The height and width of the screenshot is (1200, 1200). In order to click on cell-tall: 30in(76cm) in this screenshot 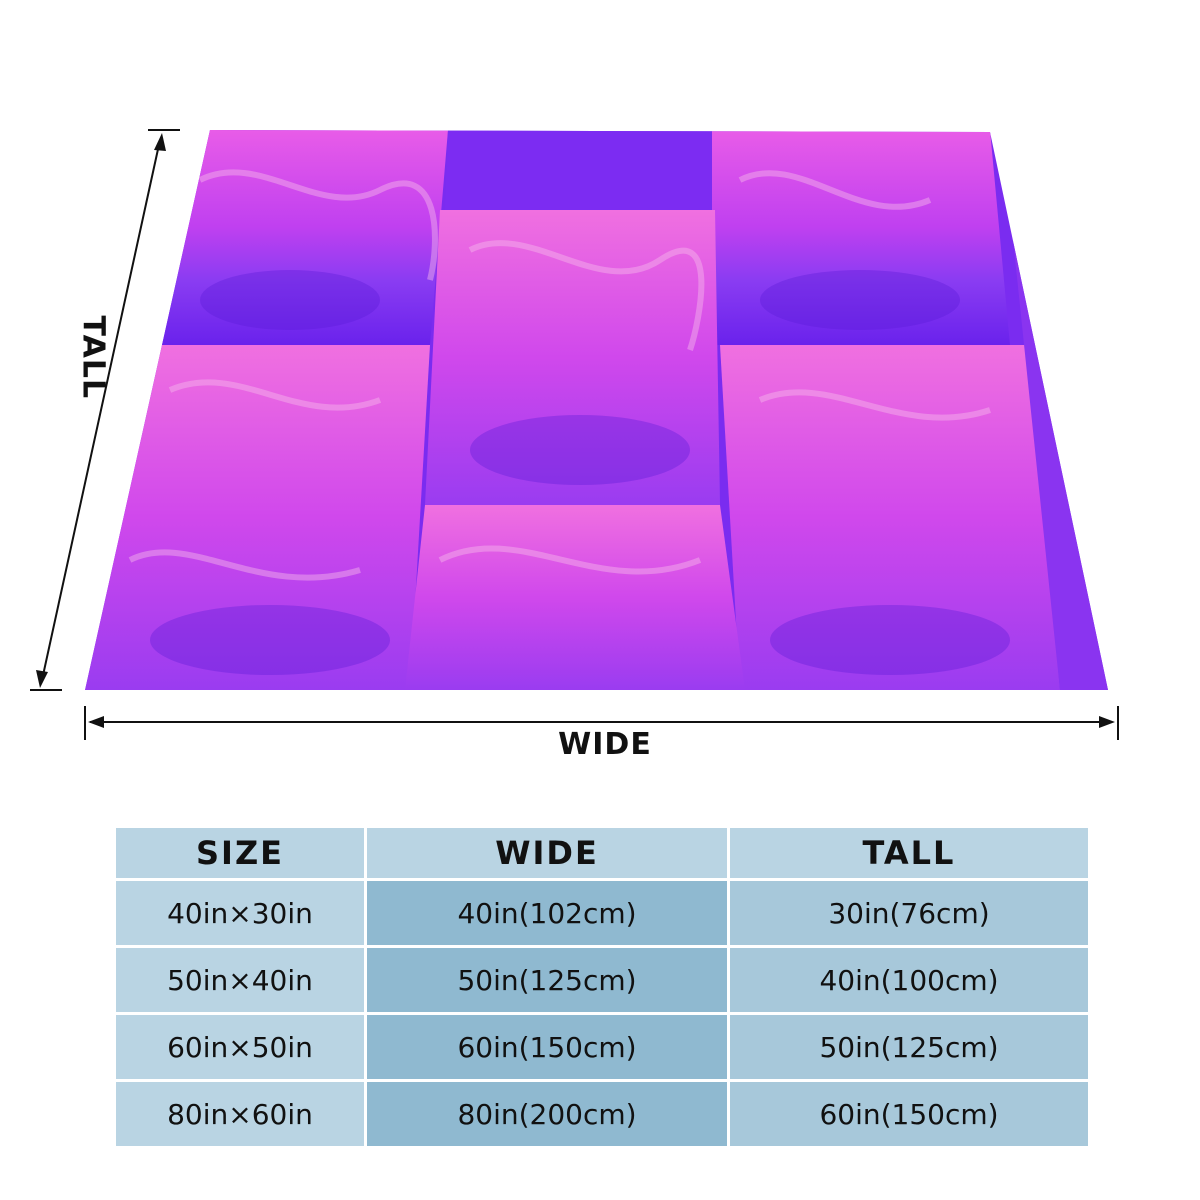, I will do `click(909, 913)`.